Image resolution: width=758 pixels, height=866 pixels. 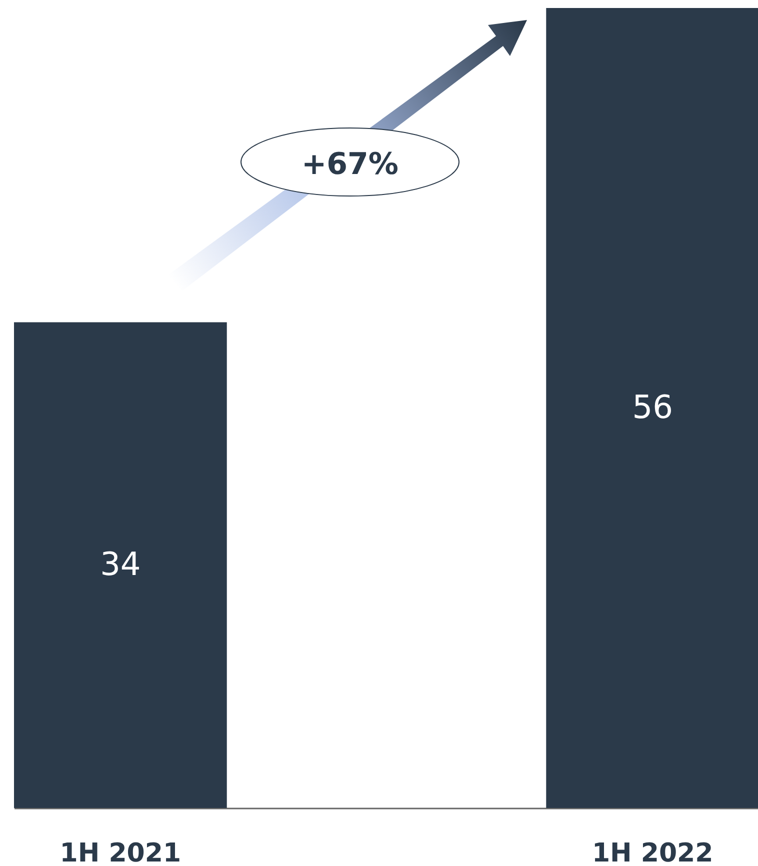 I want to click on x-tick-label: 1H 2022, so click(x=653, y=852).